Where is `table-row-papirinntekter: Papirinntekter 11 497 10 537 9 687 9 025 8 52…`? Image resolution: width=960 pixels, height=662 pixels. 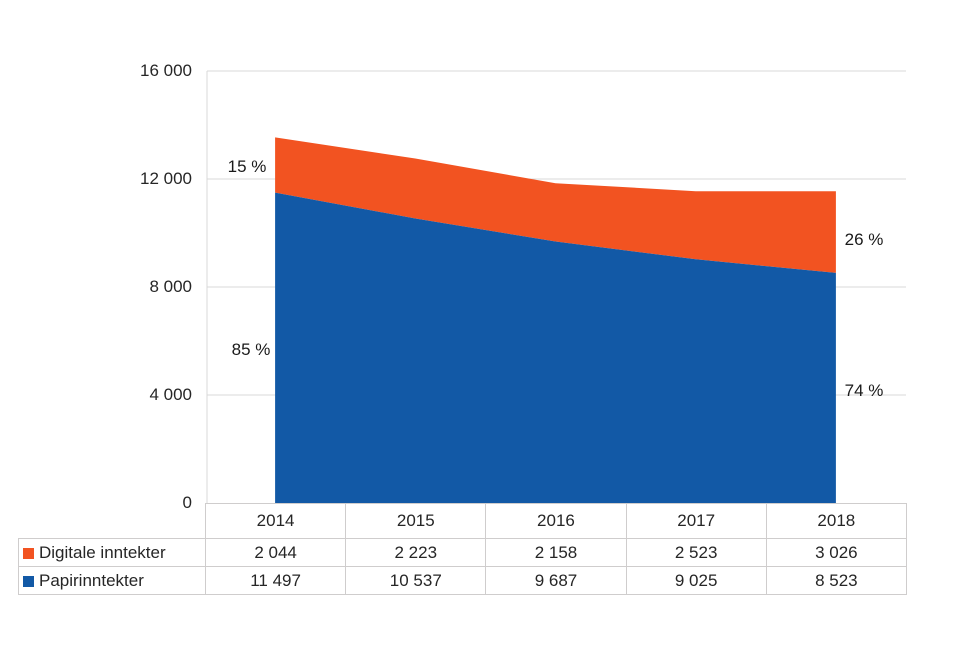 table-row-papirinntekter: Papirinntekter 11 497 10 537 9 687 9 025 8 52… is located at coordinates (462, 580).